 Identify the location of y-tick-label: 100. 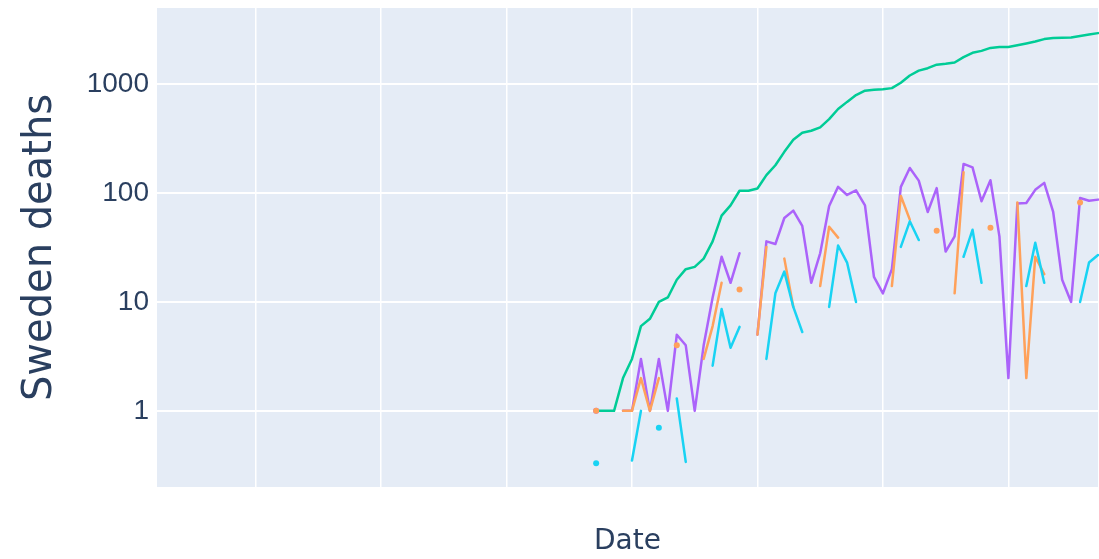
(125, 191).